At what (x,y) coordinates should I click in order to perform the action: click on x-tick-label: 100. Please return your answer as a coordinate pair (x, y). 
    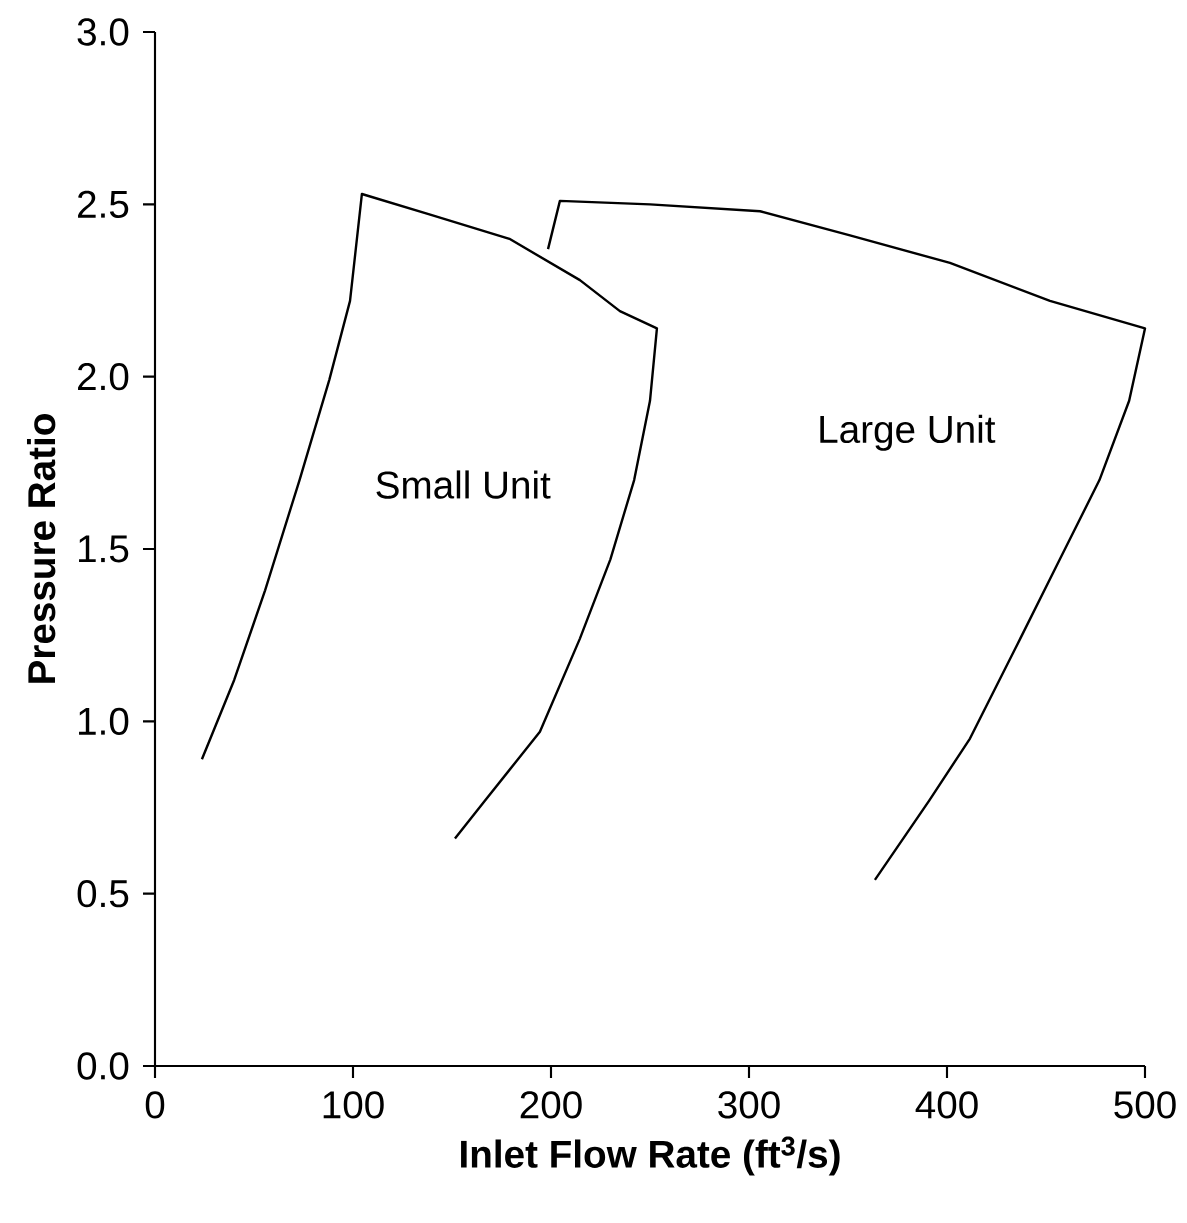
    Looking at the image, I should click on (353, 1105).